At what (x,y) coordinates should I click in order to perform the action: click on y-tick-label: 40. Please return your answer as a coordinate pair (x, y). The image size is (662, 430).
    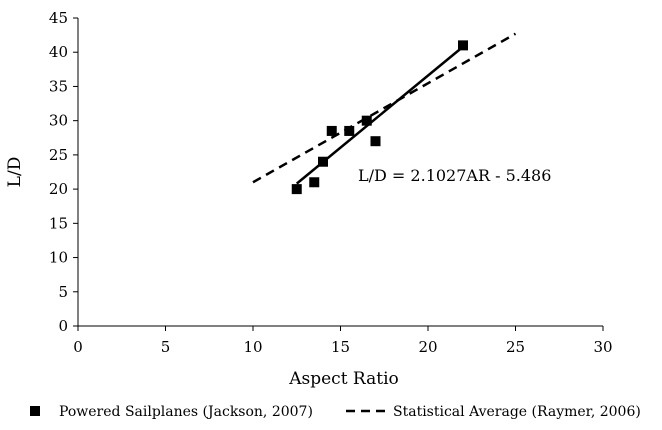
    Looking at the image, I should click on (58, 52).